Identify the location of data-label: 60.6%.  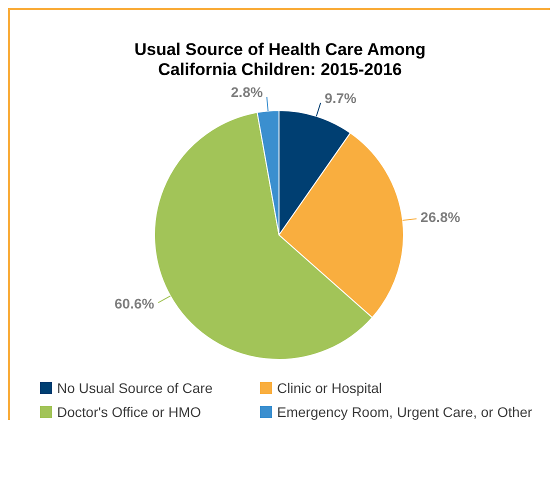
(134, 304).